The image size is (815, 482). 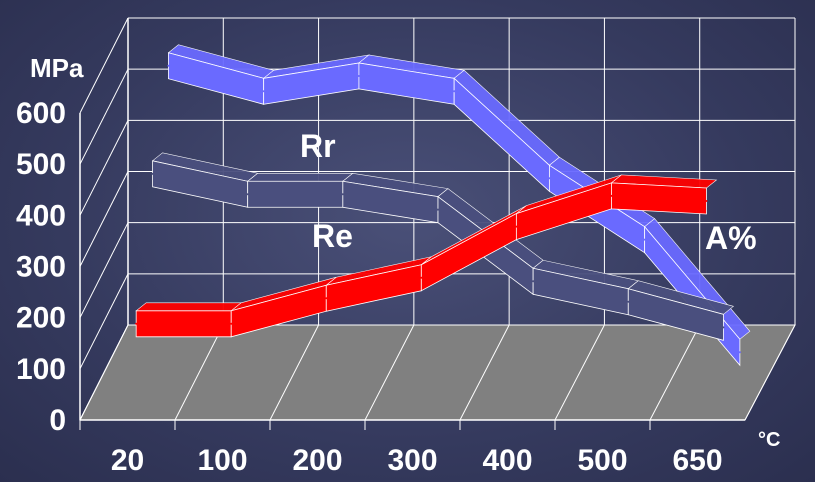 I want to click on series-labels: A% Re Rr, so click(x=528, y=192).